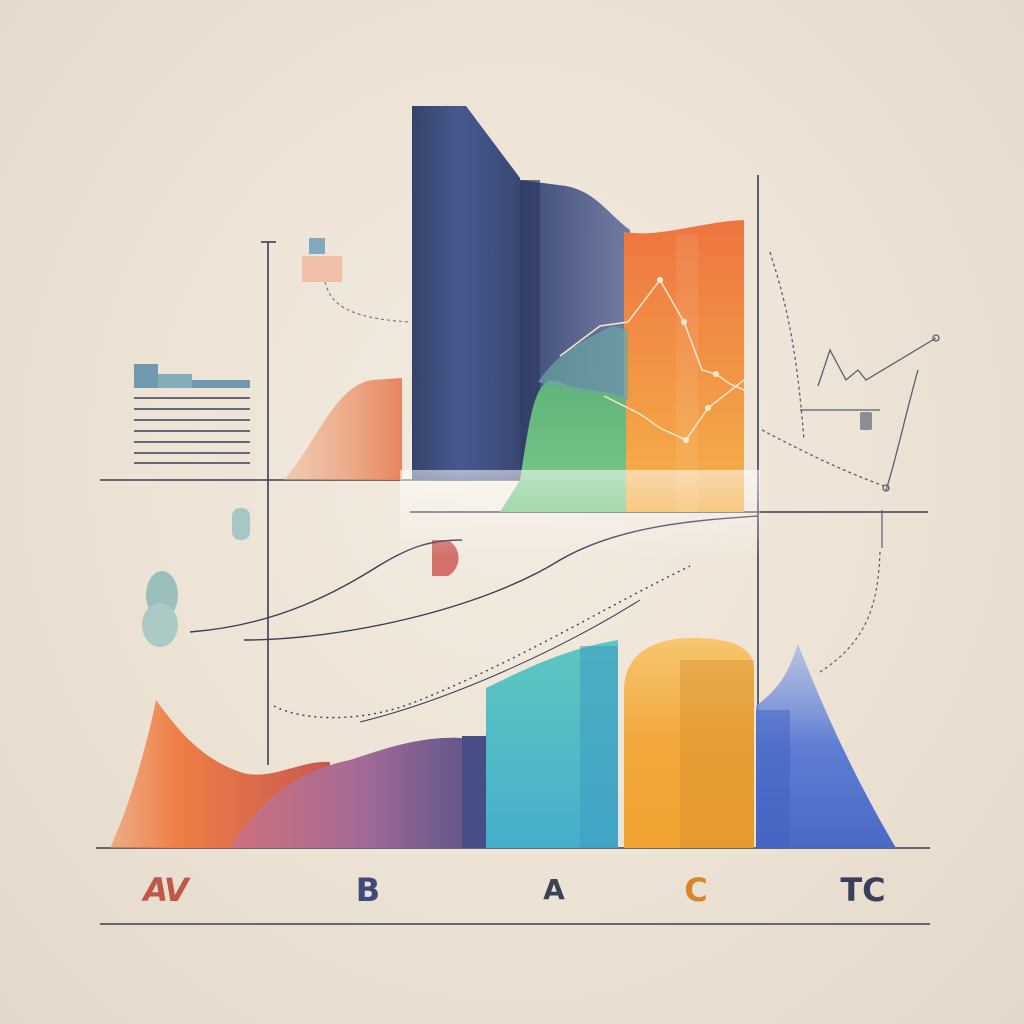  I want to click on category-label-5: TC, so click(863, 890).